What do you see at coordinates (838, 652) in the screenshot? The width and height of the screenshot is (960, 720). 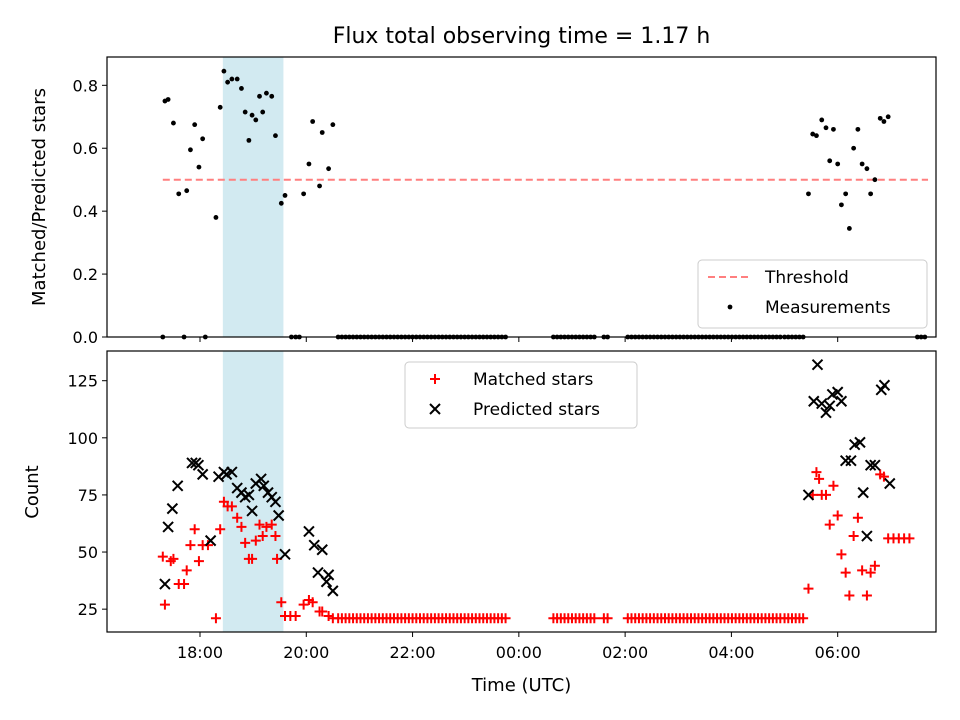 I see `x-tick-label: 06:00` at bounding box center [838, 652].